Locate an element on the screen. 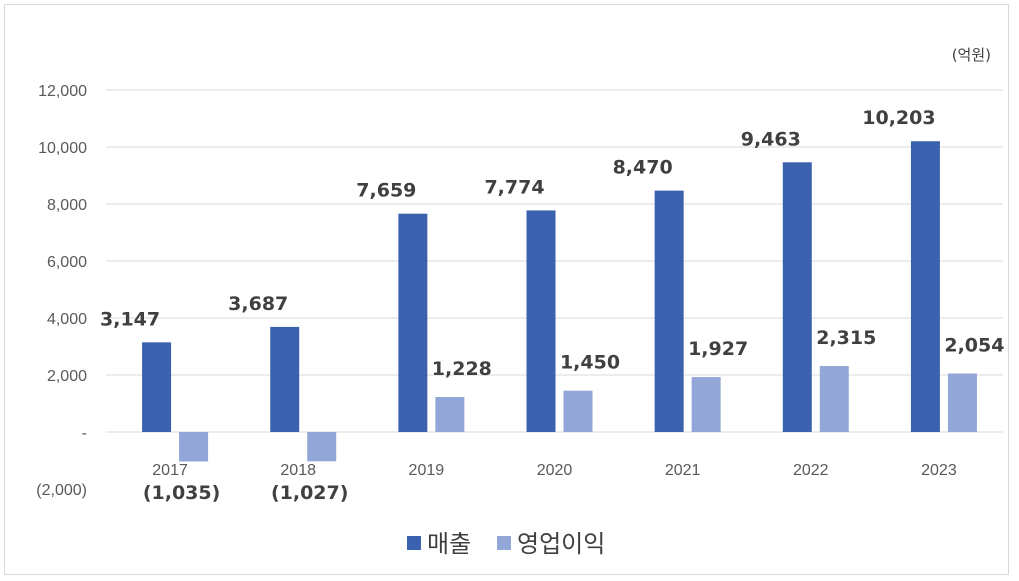  unit-label: (억원) is located at coordinates (971, 55).